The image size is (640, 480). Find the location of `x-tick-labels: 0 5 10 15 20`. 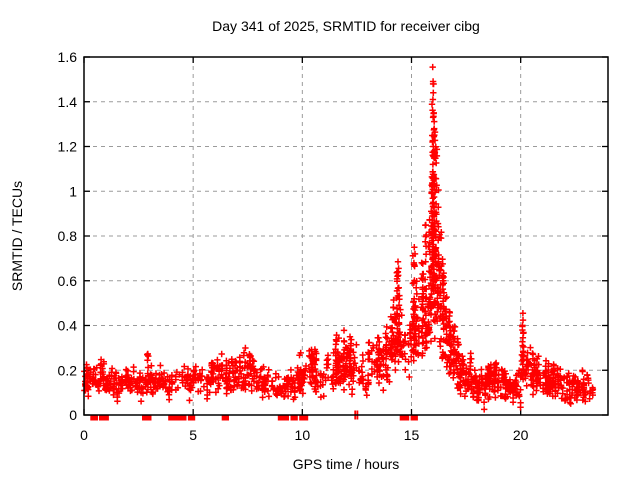

x-tick-labels: 0 5 10 15 20 is located at coordinates (304, 435).